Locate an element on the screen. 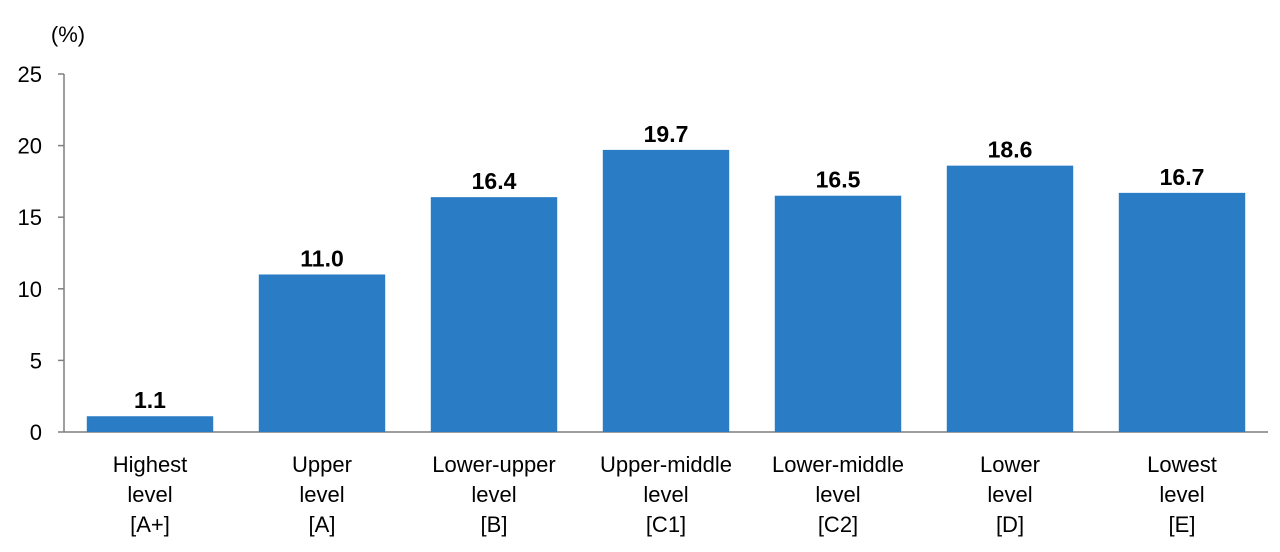 This screenshot has height=552, width=1280. x-tick-label-line: Lower-upper is located at coordinates (494, 464).